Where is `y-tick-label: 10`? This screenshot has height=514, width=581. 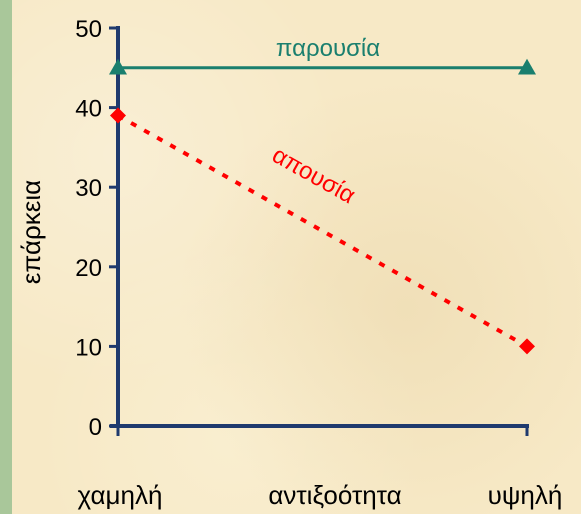
y-tick-label: 10 is located at coordinates (88, 347).